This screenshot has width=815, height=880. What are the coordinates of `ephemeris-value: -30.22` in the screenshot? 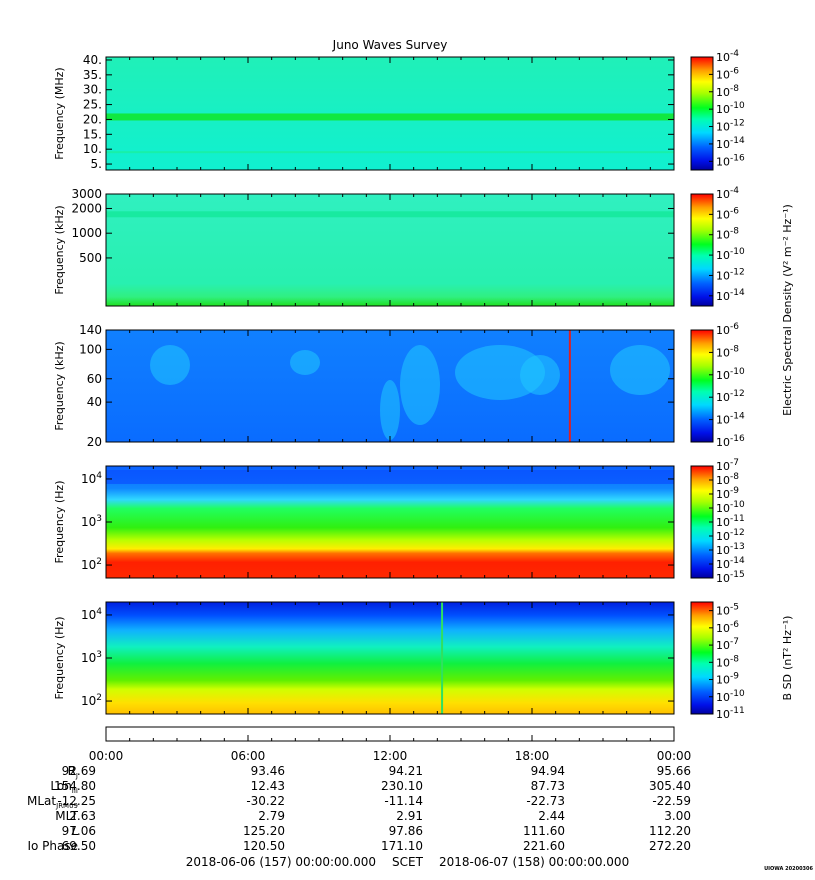 It's located at (265, 801).